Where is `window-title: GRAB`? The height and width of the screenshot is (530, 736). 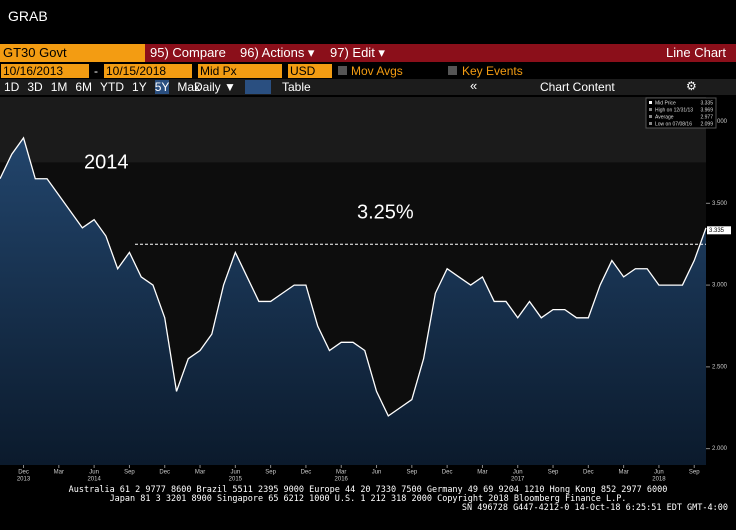
window-title: GRAB is located at coordinates (28, 16).